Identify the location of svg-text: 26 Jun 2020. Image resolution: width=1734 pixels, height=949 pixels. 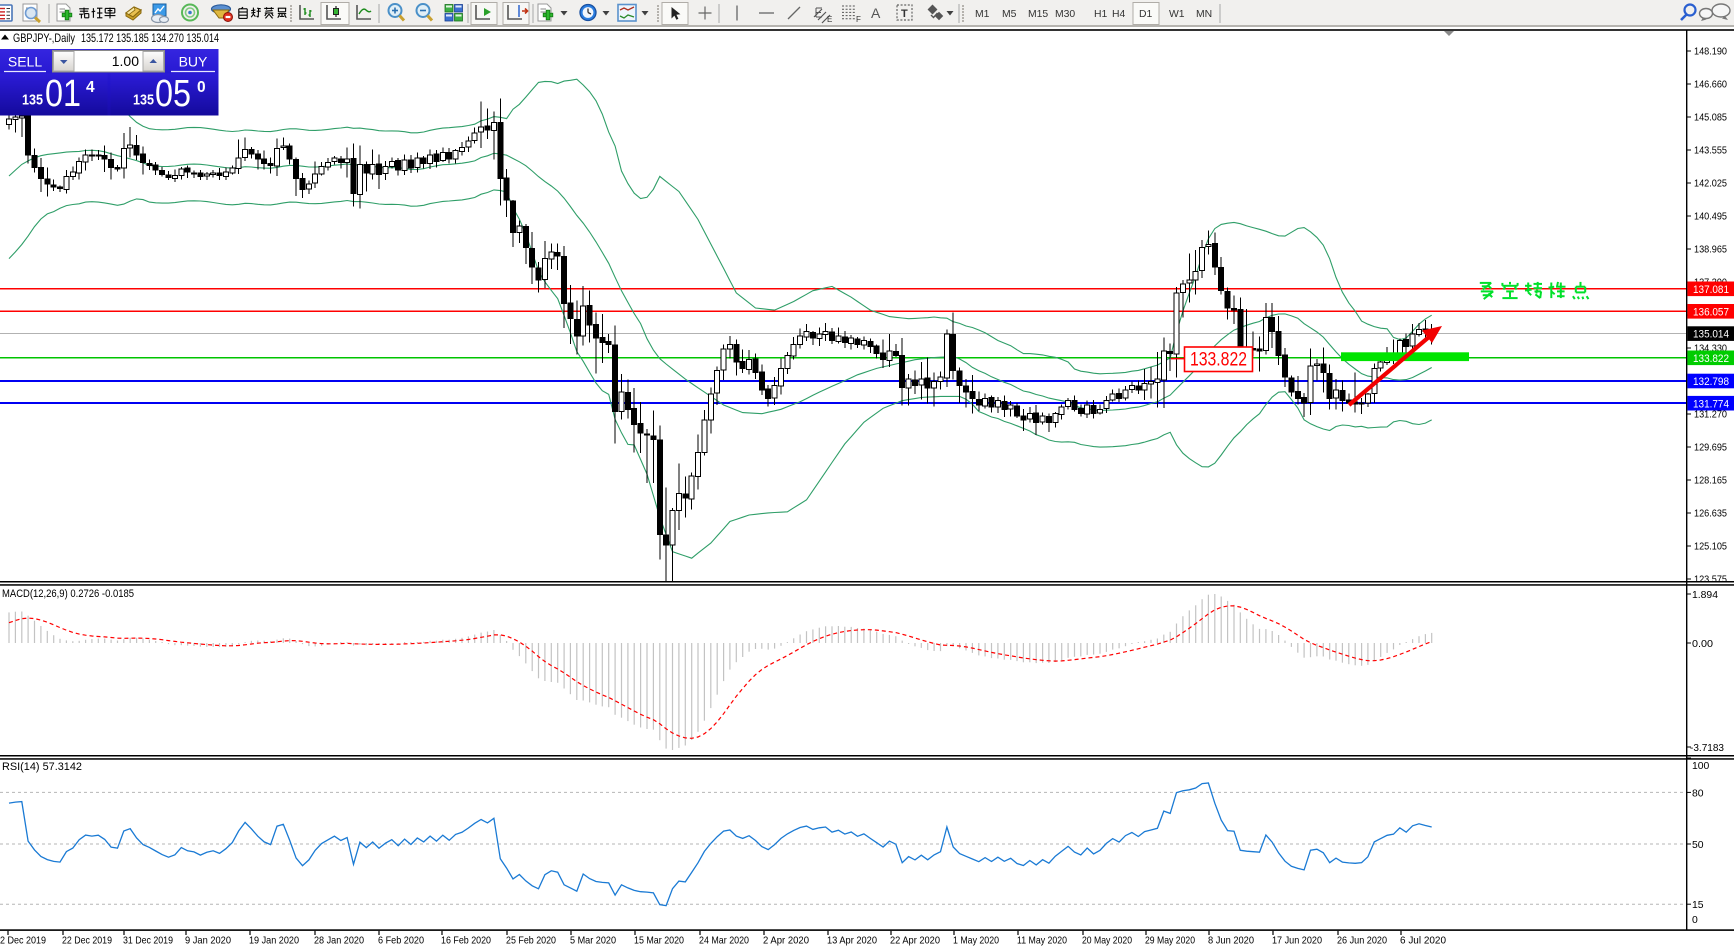
(1362, 941).